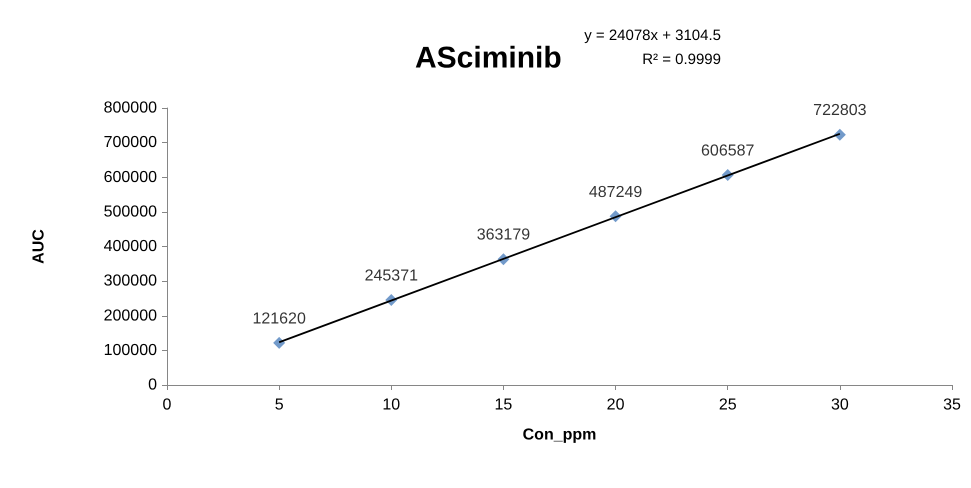 Image resolution: width=971 pixels, height=488 pixels. What do you see at coordinates (727, 405) in the screenshot?
I see `x-tick-label: 25` at bounding box center [727, 405].